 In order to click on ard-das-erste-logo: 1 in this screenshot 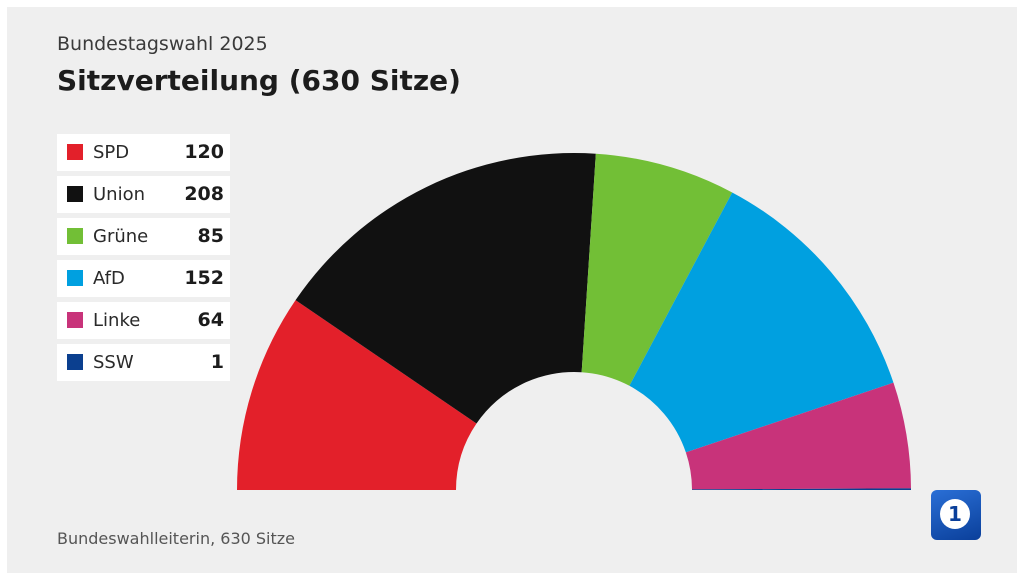, I will do `click(956, 515)`.